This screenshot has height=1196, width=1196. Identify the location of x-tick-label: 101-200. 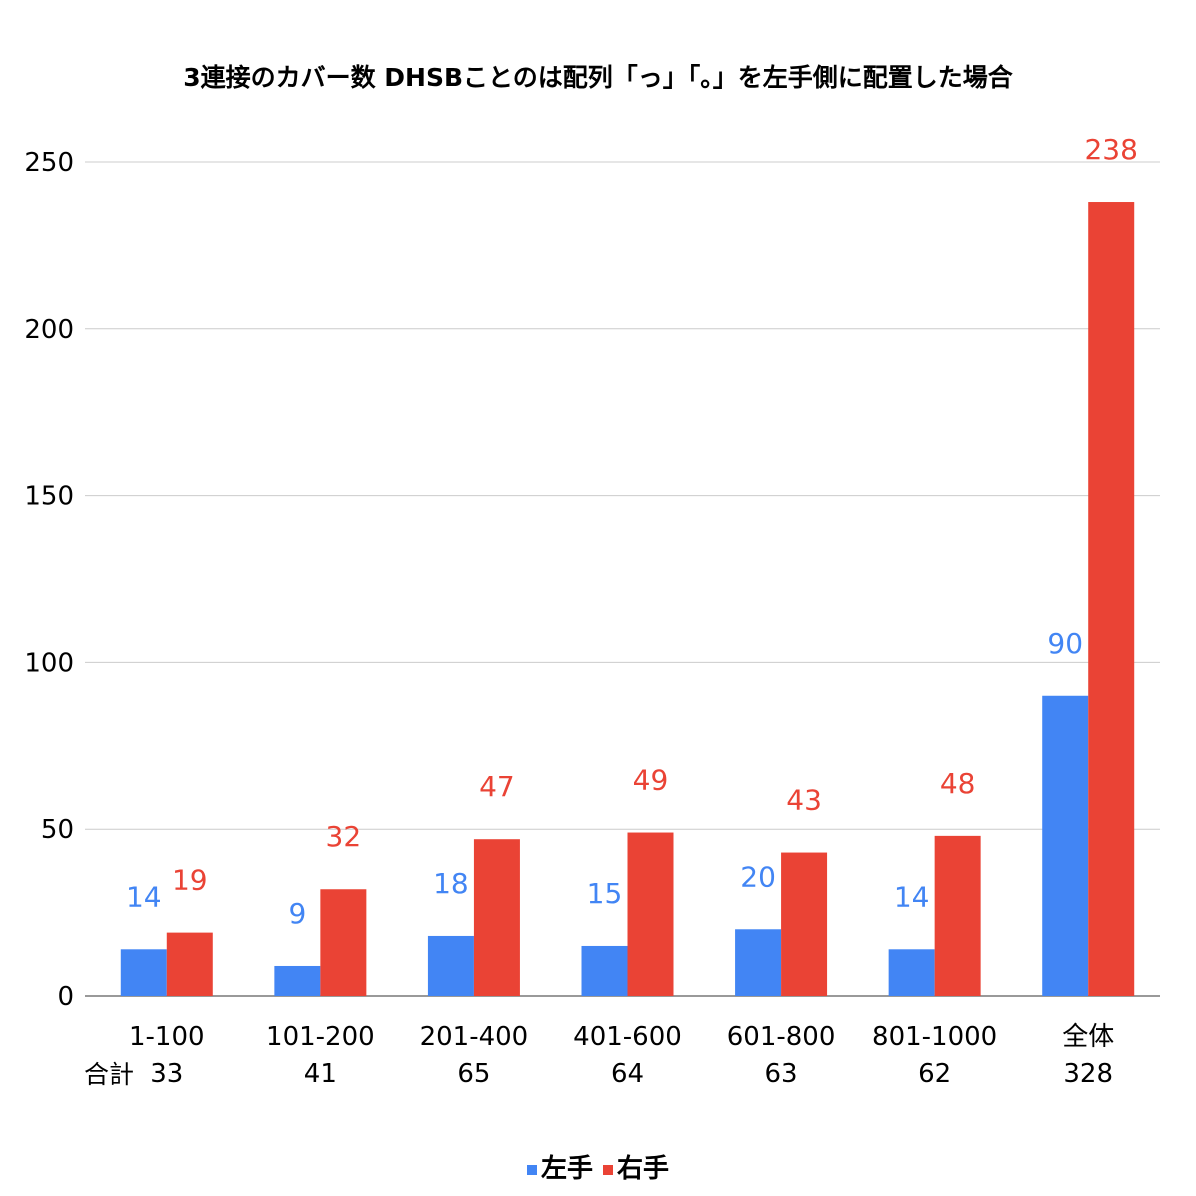
(320, 1037).